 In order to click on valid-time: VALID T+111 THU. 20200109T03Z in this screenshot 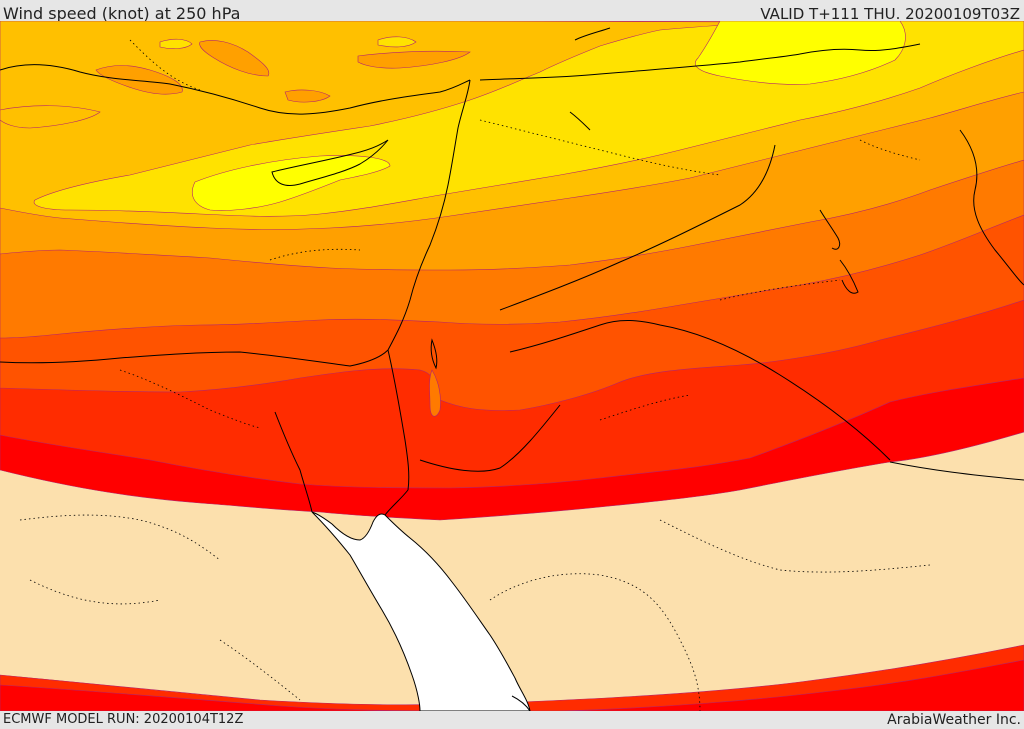, I will do `click(890, 14)`.